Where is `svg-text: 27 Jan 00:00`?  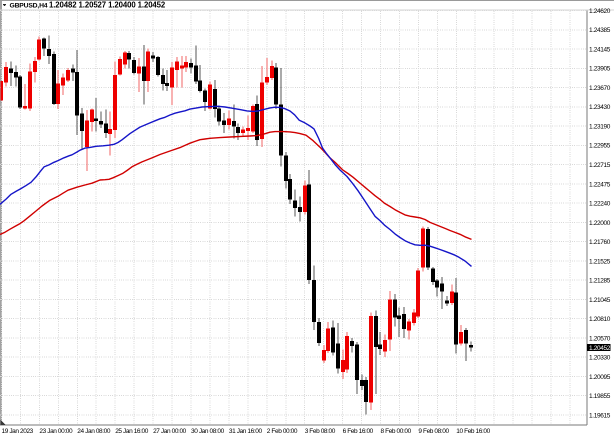
svg-text: 27 Jan 00:00 is located at coordinates (170, 431).